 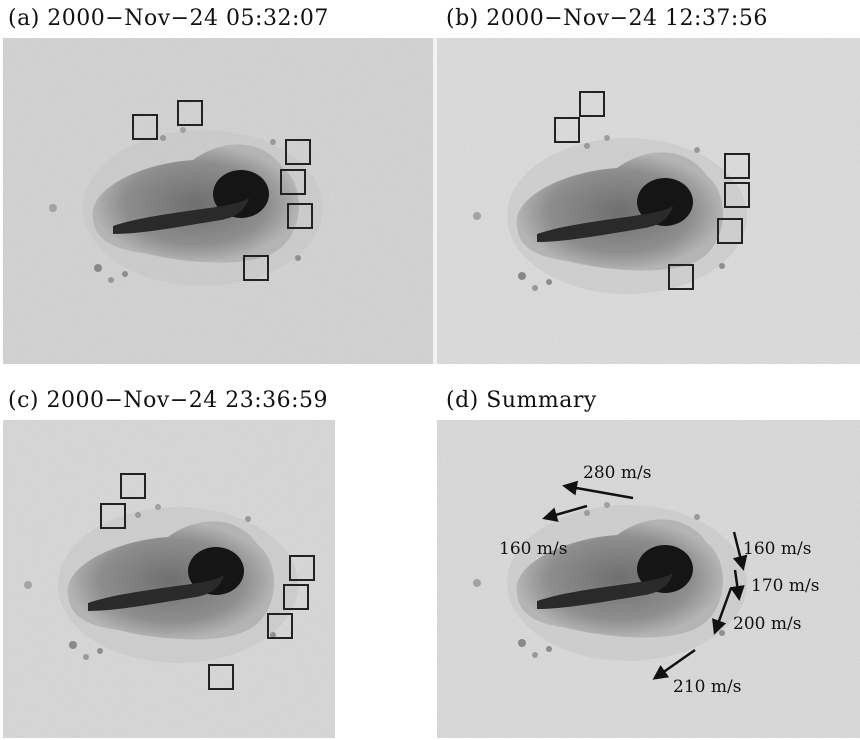 I want to click on panel-a-label: (a) 2000−Nov−24 05:32:07, so click(x=168, y=18).